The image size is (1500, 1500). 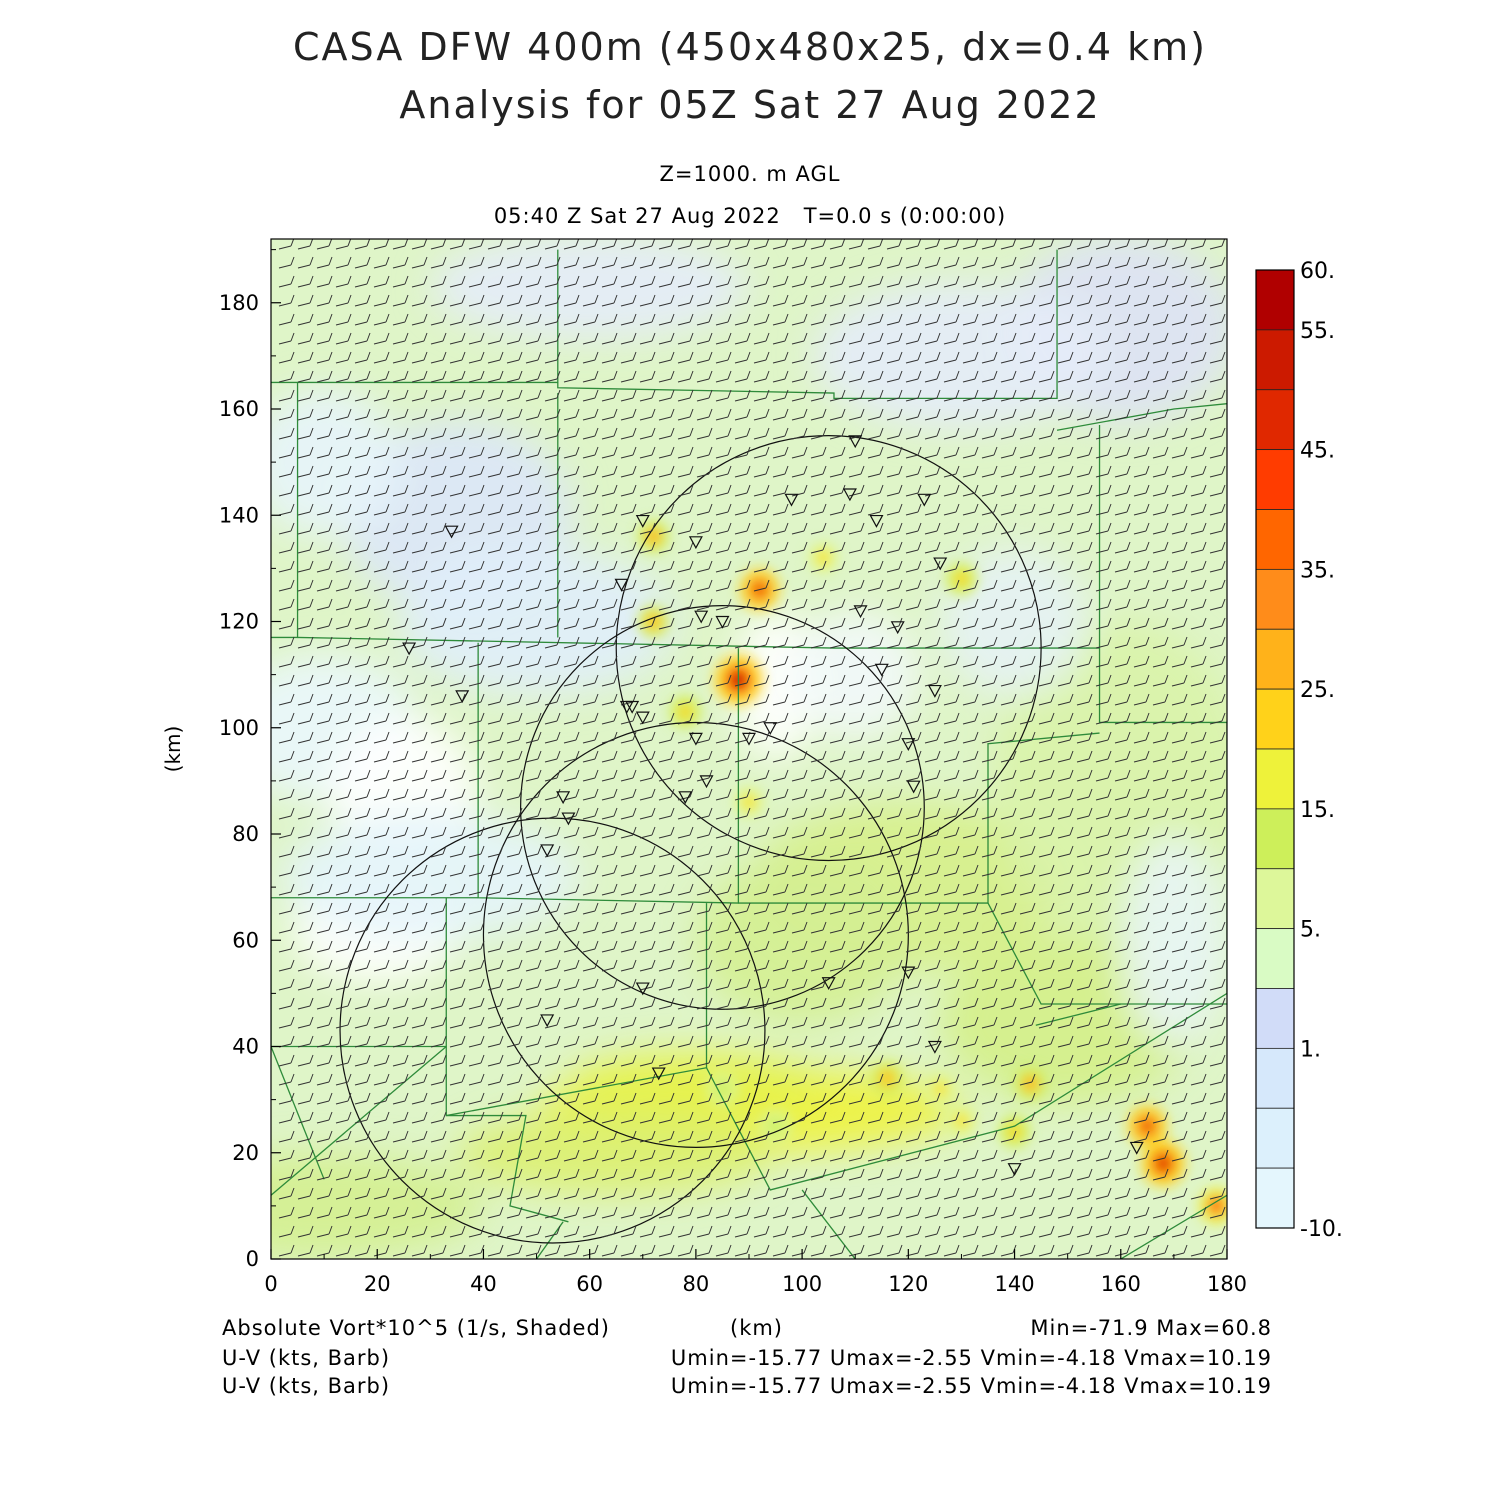 What do you see at coordinates (1321, 1229) in the screenshot?
I see `colorbar-label: -10.` at bounding box center [1321, 1229].